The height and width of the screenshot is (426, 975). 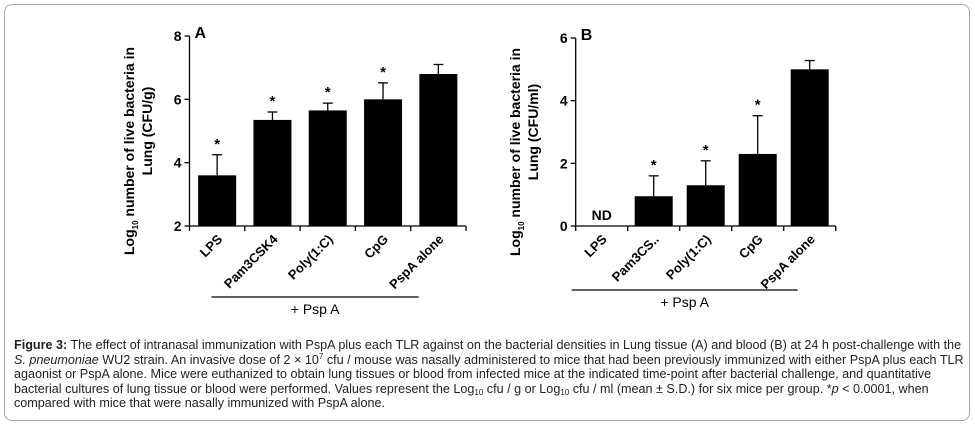 I want to click on caption-subscript-1: 10, so click(x=479, y=392).